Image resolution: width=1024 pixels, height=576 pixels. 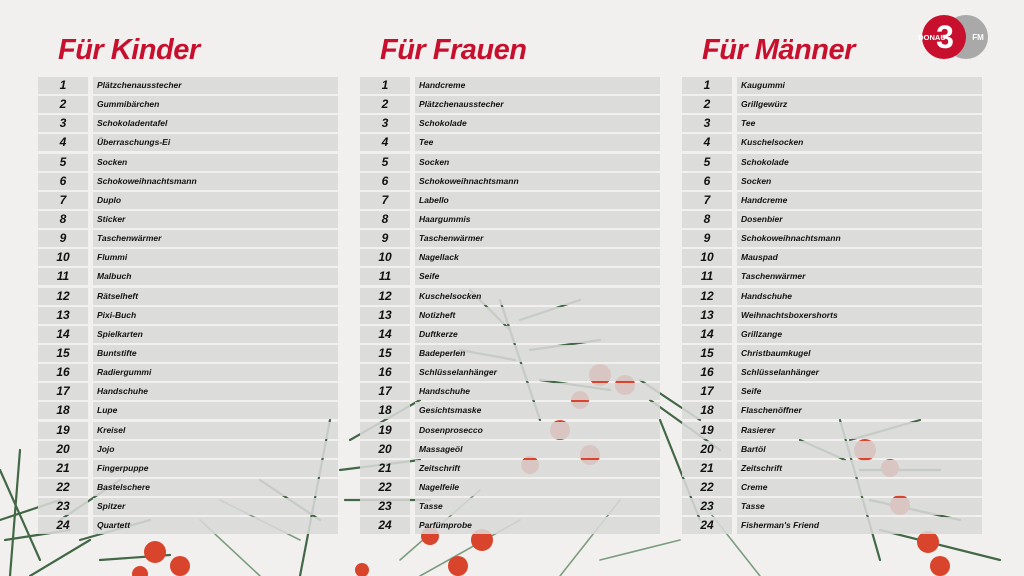 What do you see at coordinates (859, 430) in the screenshot?
I see `gift-label: Rasierer` at bounding box center [859, 430].